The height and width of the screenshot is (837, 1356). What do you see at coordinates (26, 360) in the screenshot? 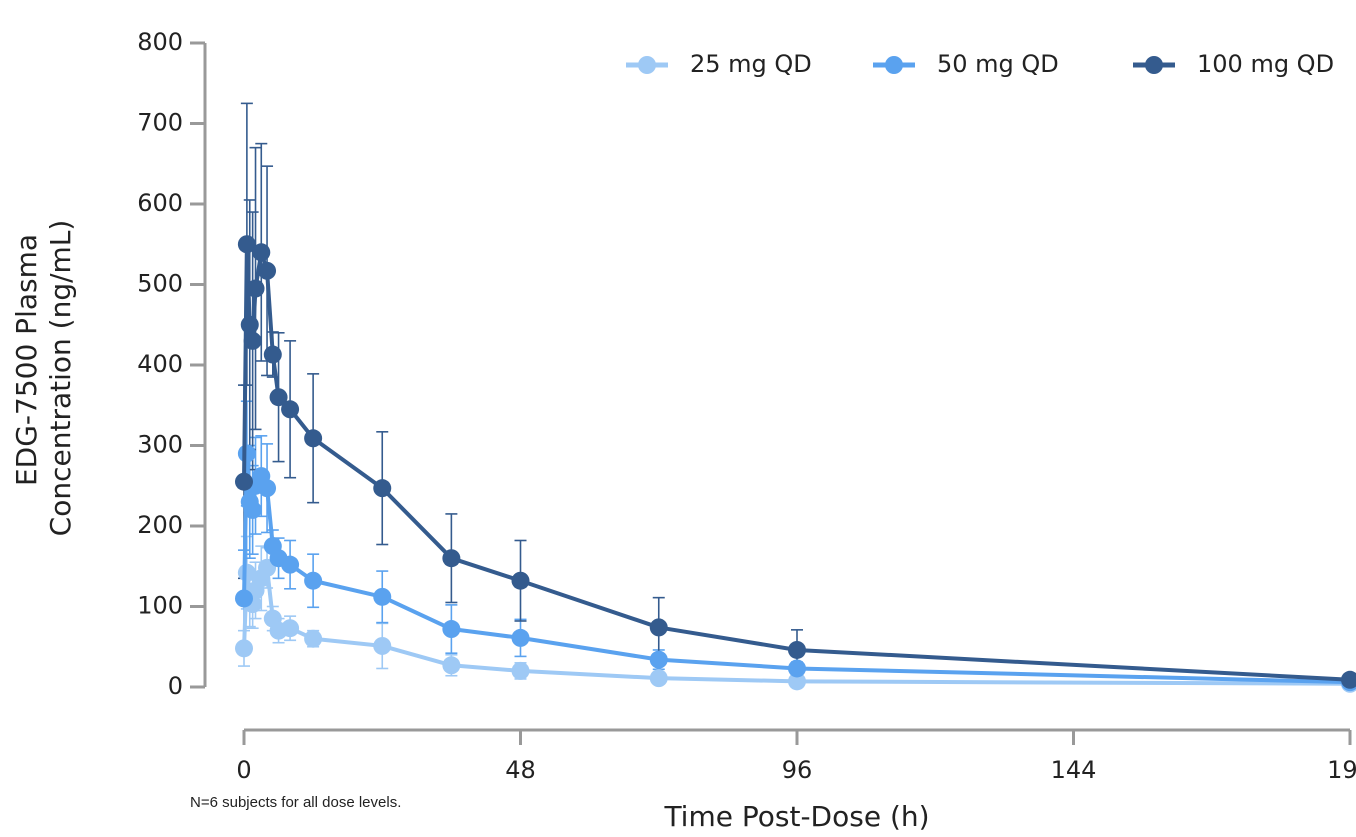
I see `y-axis-label: EDG-7500 Plasma` at bounding box center [26, 360].